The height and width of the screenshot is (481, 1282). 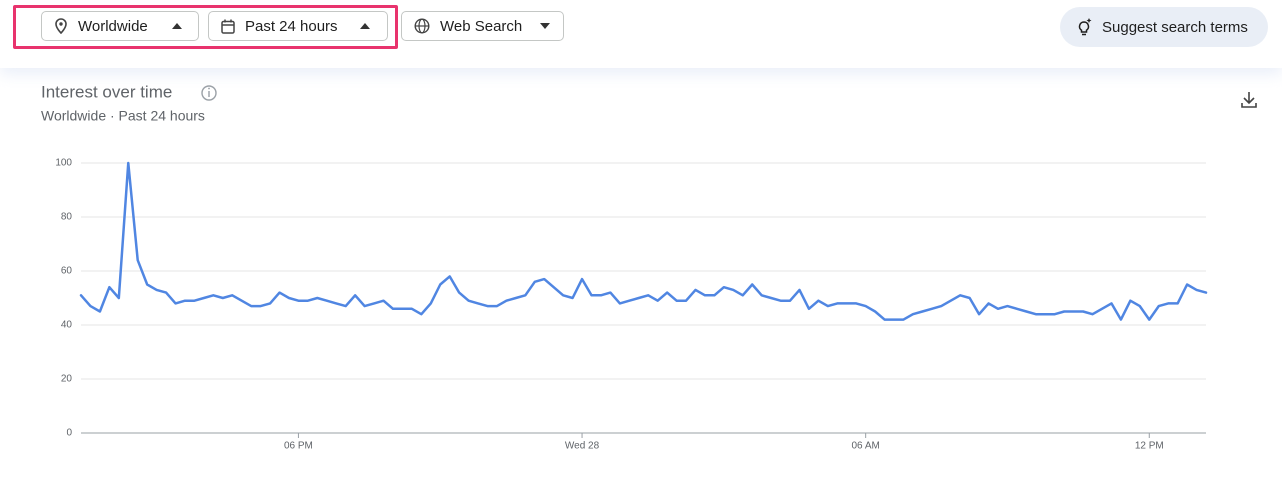 I want to click on y-tick-label: 80, so click(x=67, y=217).